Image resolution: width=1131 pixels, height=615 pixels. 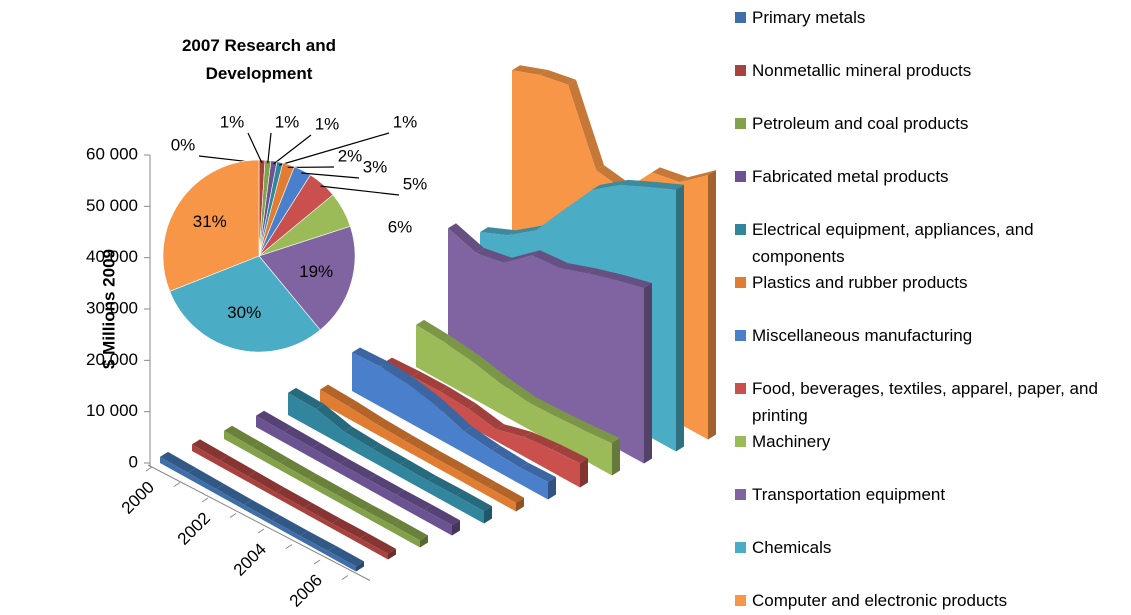 I want to click on y-axis-title: $ Millions 2009, so click(x=108, y=309).